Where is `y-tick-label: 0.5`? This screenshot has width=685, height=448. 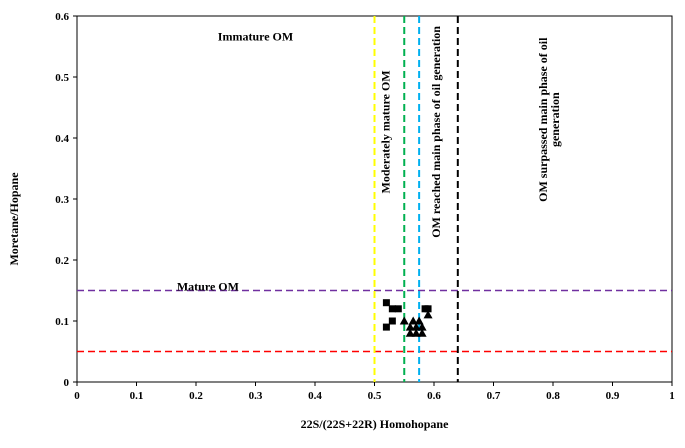 y-tick-label: 0.5 is located at coordinates (62, 78).